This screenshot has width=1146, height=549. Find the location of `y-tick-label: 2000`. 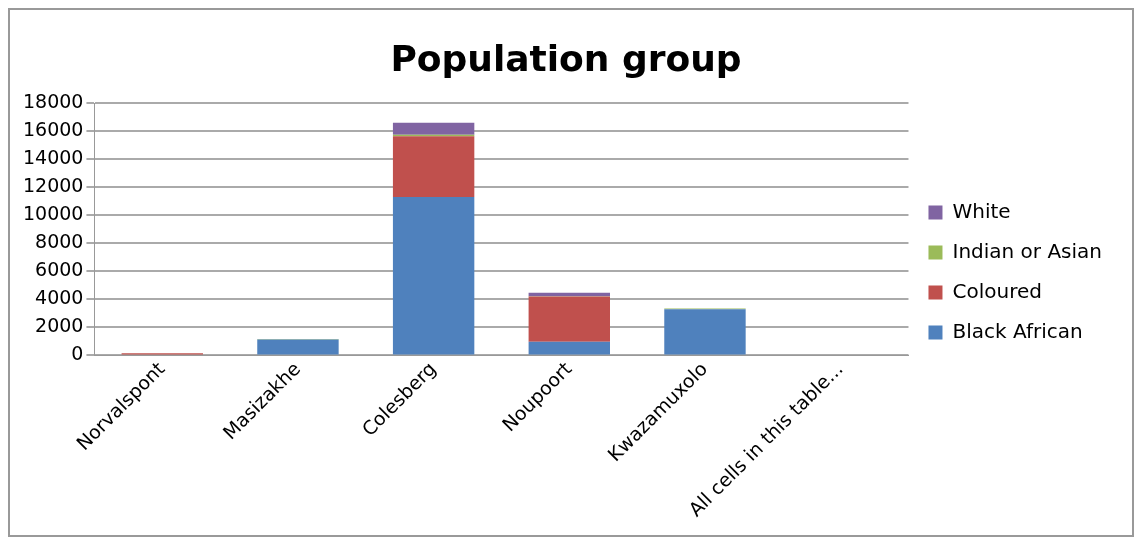

y-tick-label: 2000 is located at coordinates (59, 325).